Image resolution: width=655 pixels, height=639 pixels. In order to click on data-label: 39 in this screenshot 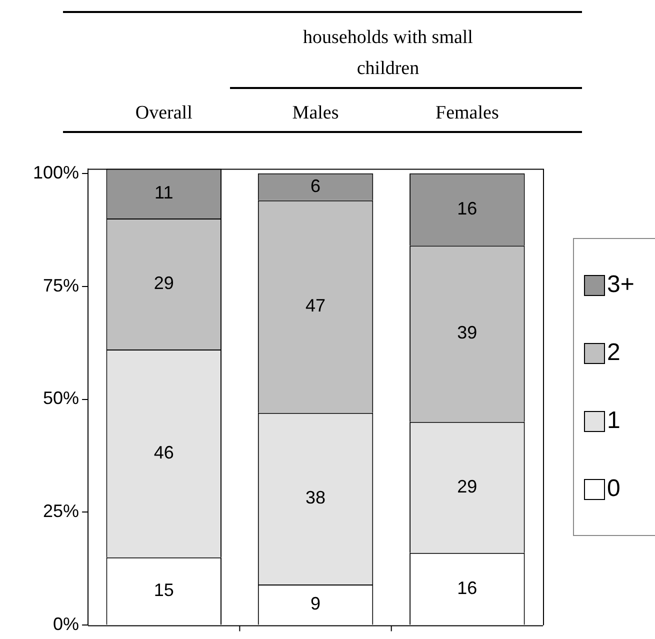, I will do `click(467, 332)`.